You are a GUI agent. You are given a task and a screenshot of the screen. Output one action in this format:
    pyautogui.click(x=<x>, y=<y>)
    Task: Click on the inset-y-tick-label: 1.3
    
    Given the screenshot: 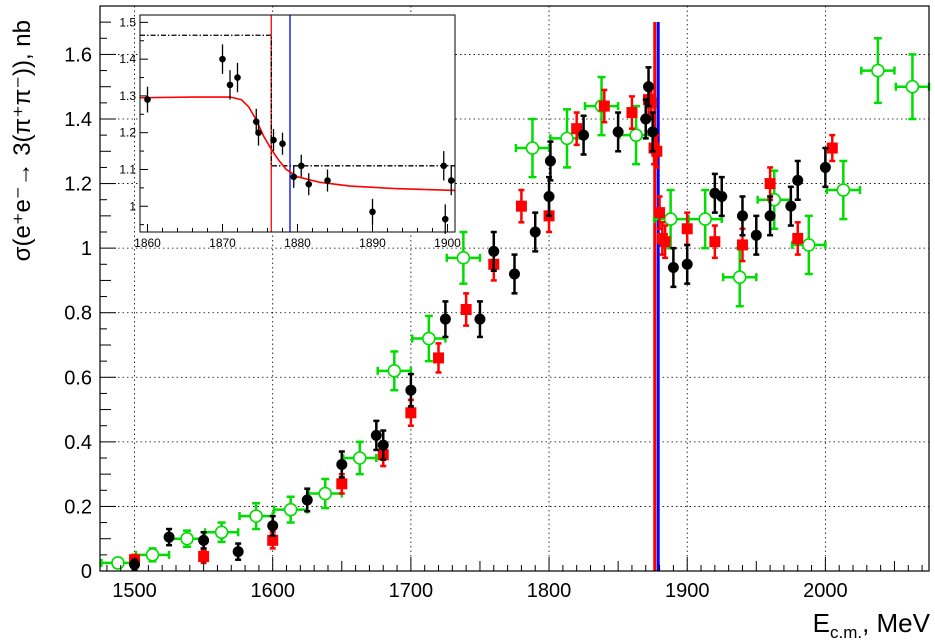 What is the action you would take?
    pyautogui.click(x=127, y=96)
    